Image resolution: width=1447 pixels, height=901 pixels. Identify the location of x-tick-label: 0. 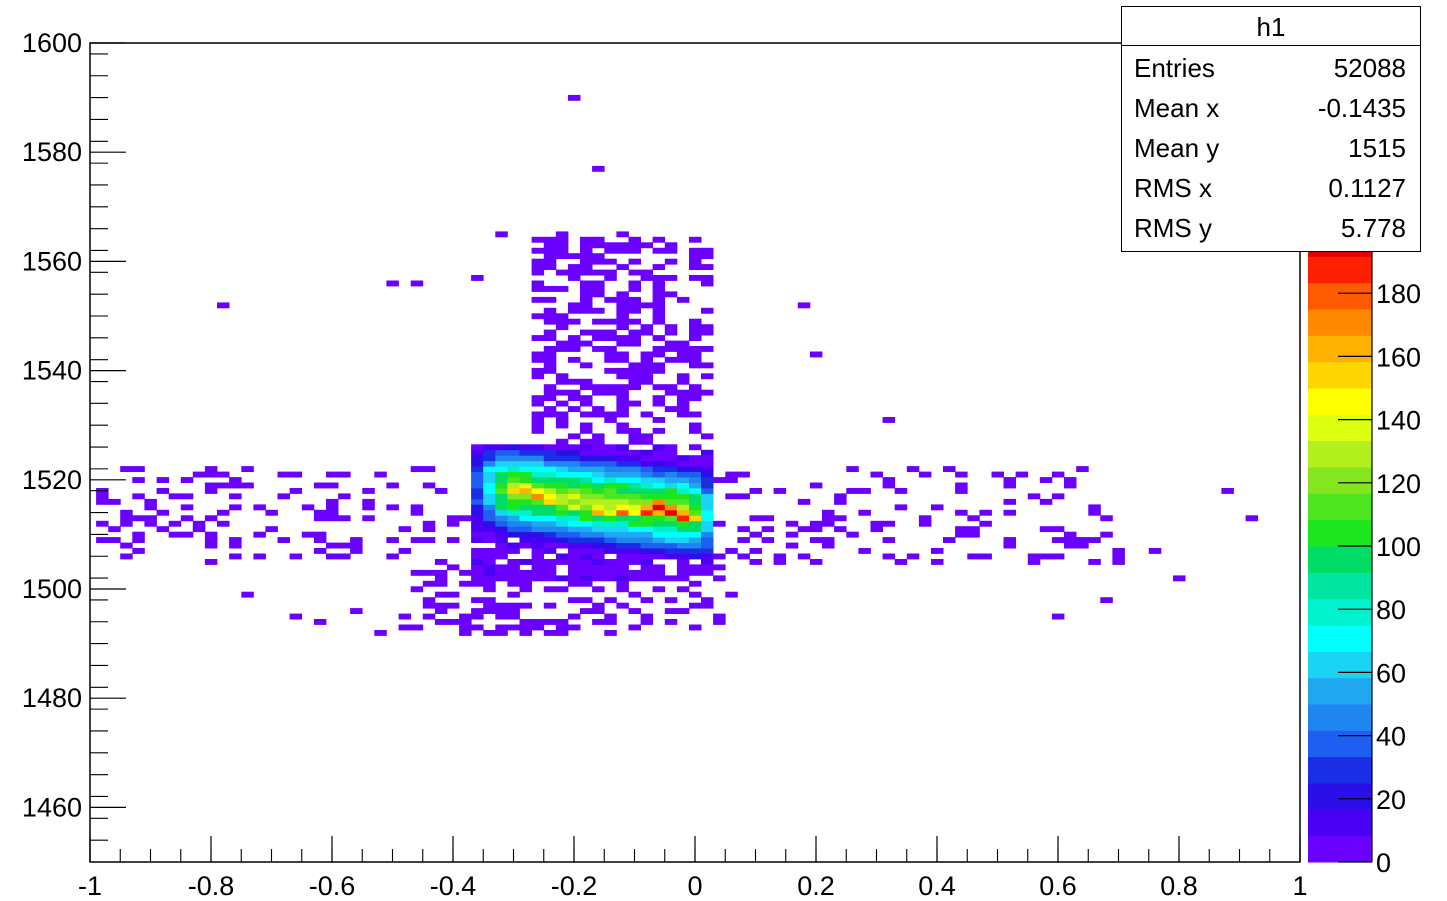
(694, 886).